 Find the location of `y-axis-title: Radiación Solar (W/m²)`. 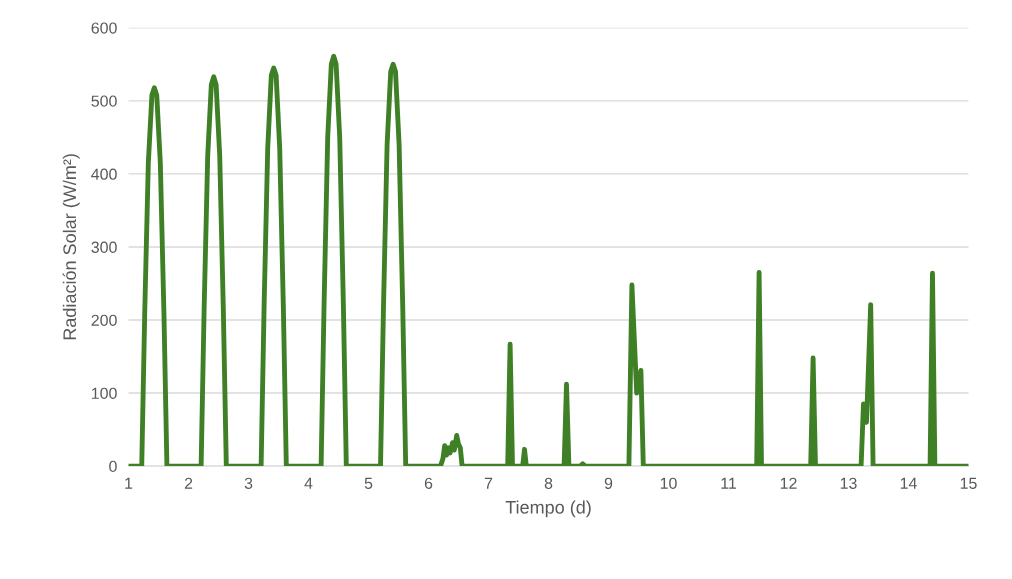

y-axis-title: Radiación Solar (W/m²) is located at coordinates (71, 247).